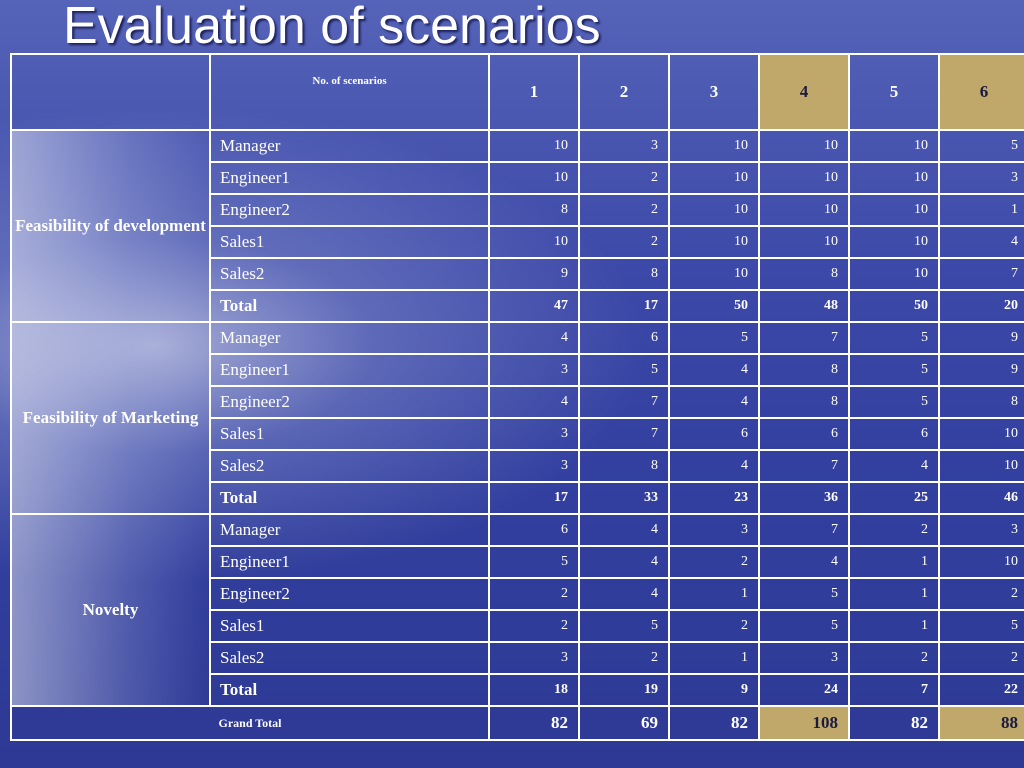 This screenshot has height=768, width=1024. I want to click on scenario-header-2: 2, so click(624, 92).